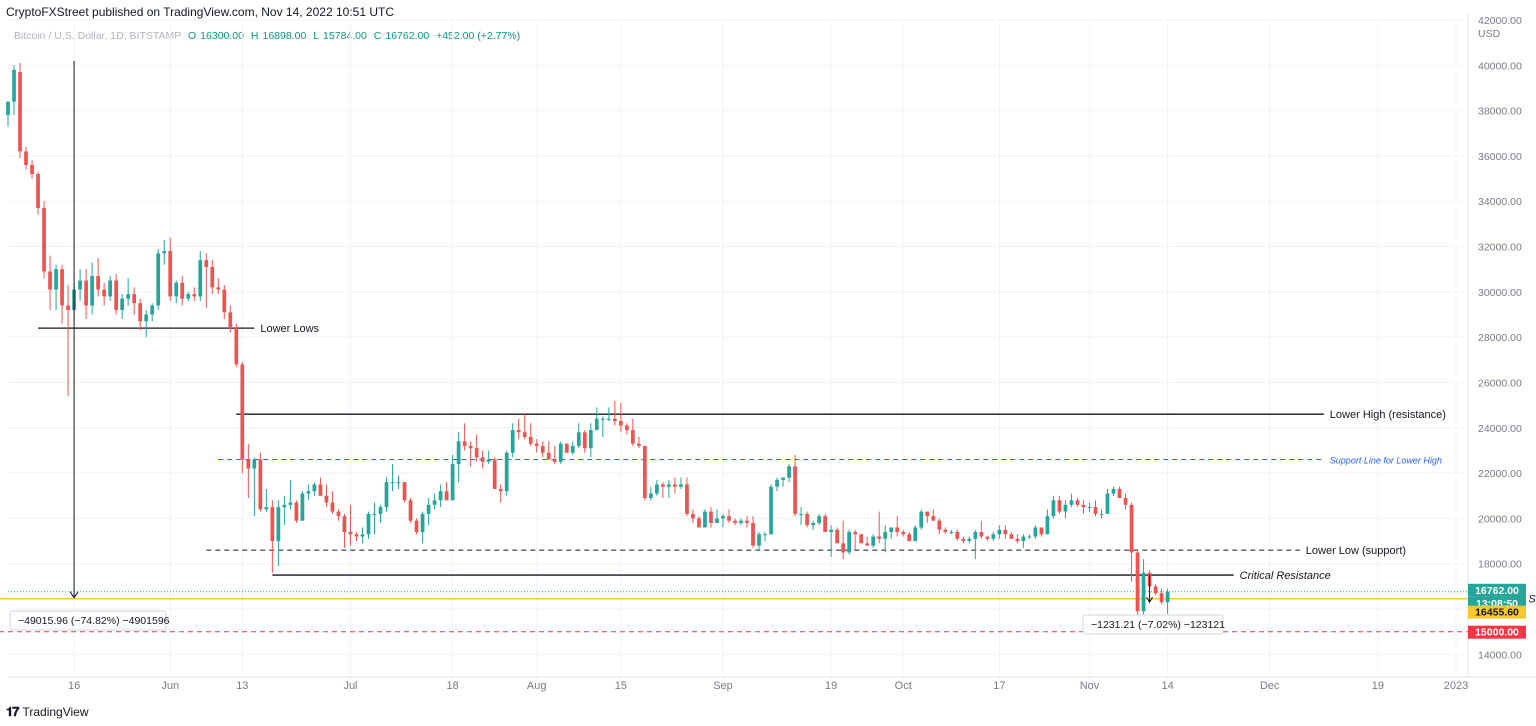 This screenshot has height=726, width=1536. Describe the element at coordinates (340, 36) in the screenshot. I see `ohlc-low: L 15784.00` at that location.